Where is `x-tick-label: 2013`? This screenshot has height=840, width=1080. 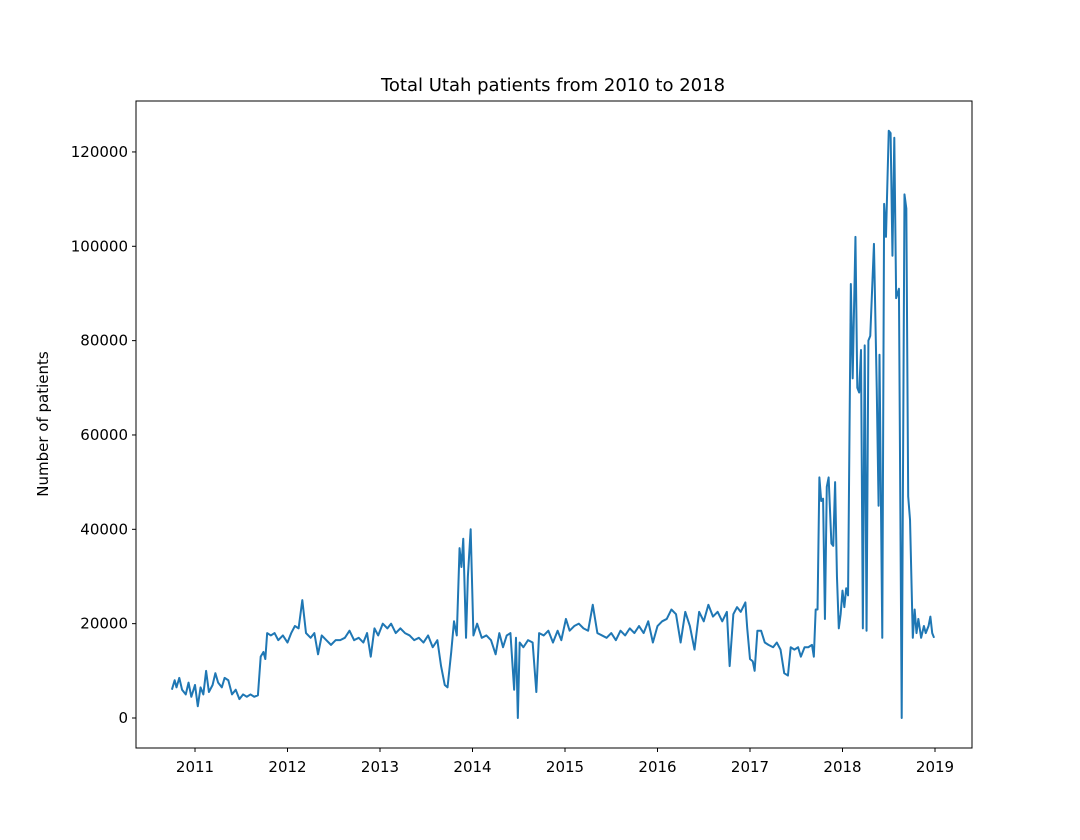 x-tick-label: 2013 is located at coordinates (380, 767).